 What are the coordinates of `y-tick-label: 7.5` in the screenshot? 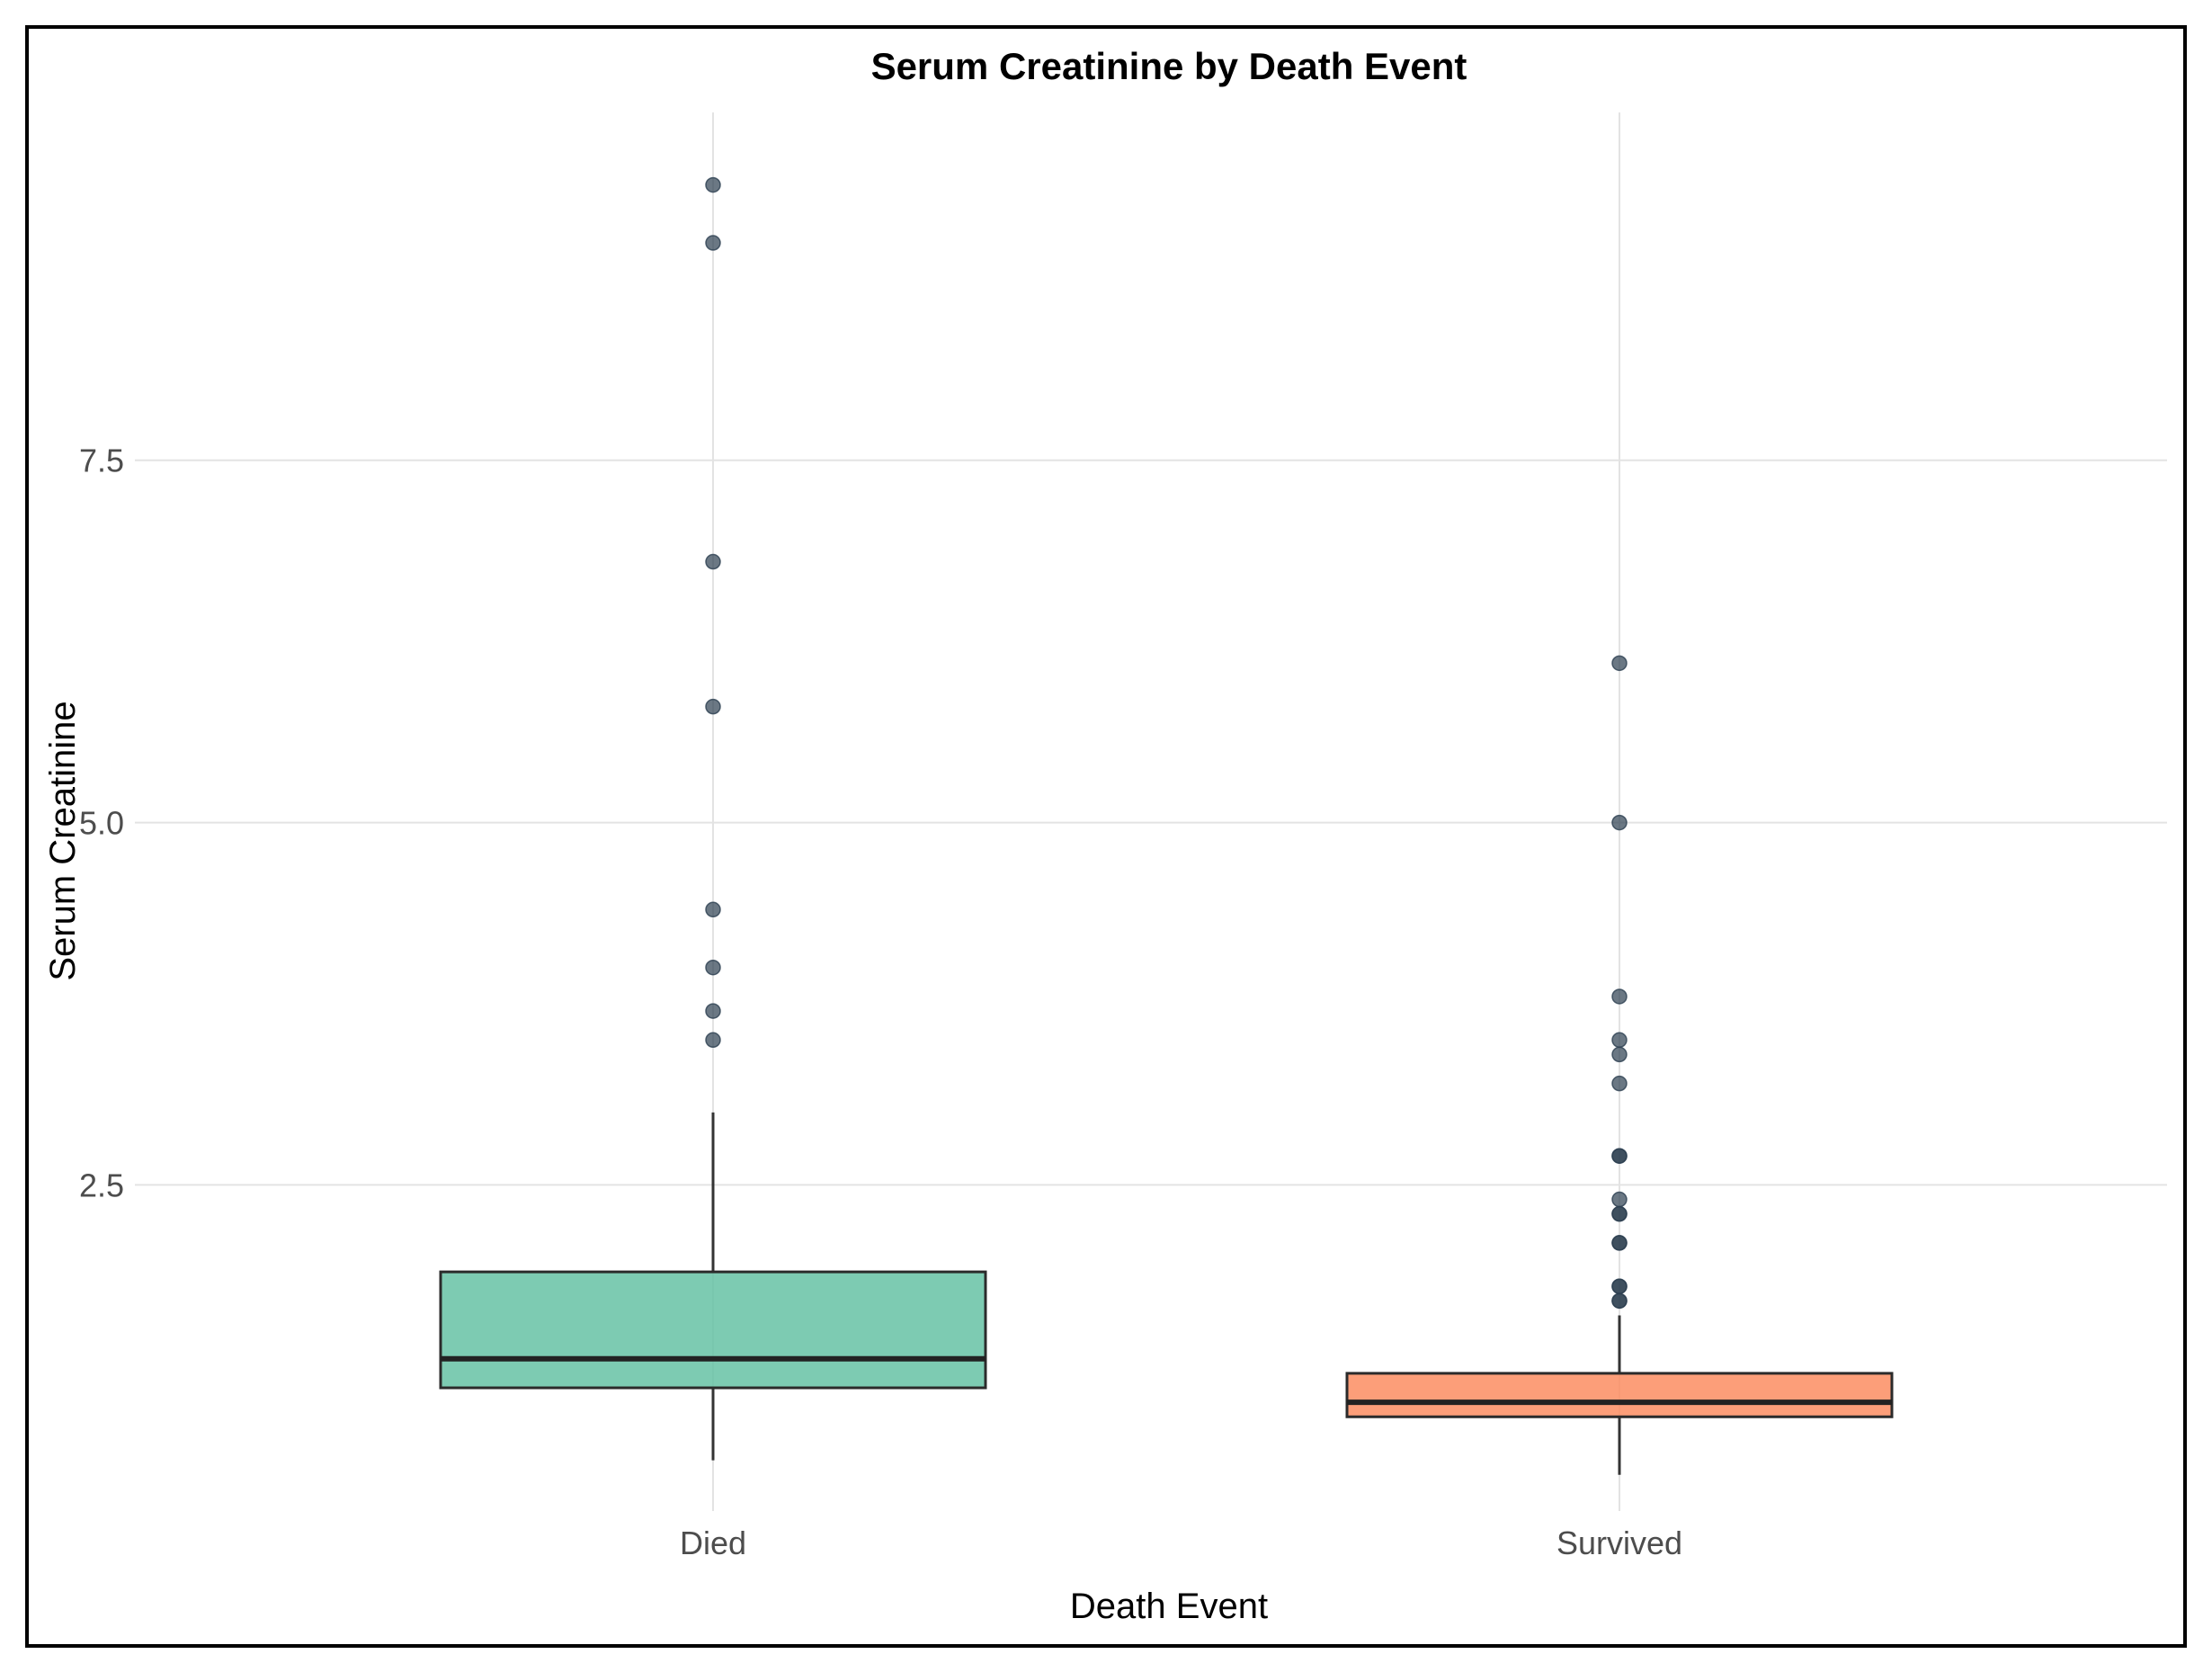 It's located at (101, 461).